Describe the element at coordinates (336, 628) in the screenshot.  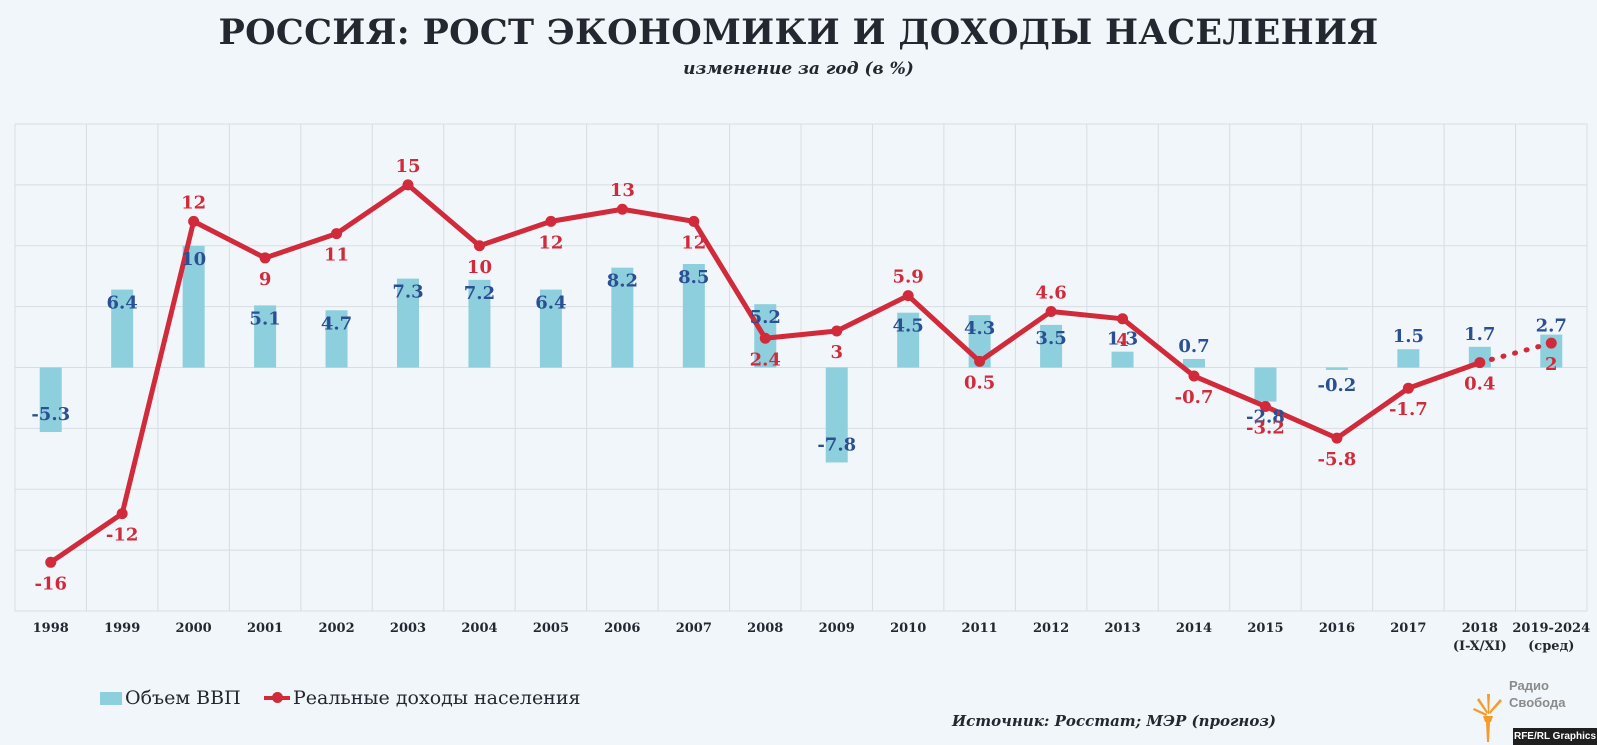
I see `x-tick-label: 2002` at that location.